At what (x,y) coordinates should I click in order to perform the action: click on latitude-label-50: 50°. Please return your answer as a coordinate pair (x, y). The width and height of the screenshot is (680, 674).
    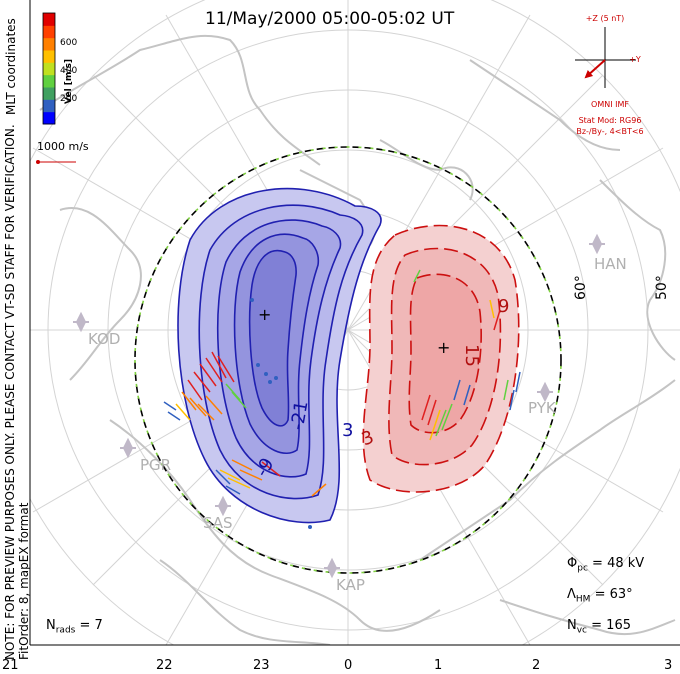
    Looking at the image, I should click on (662, 287).